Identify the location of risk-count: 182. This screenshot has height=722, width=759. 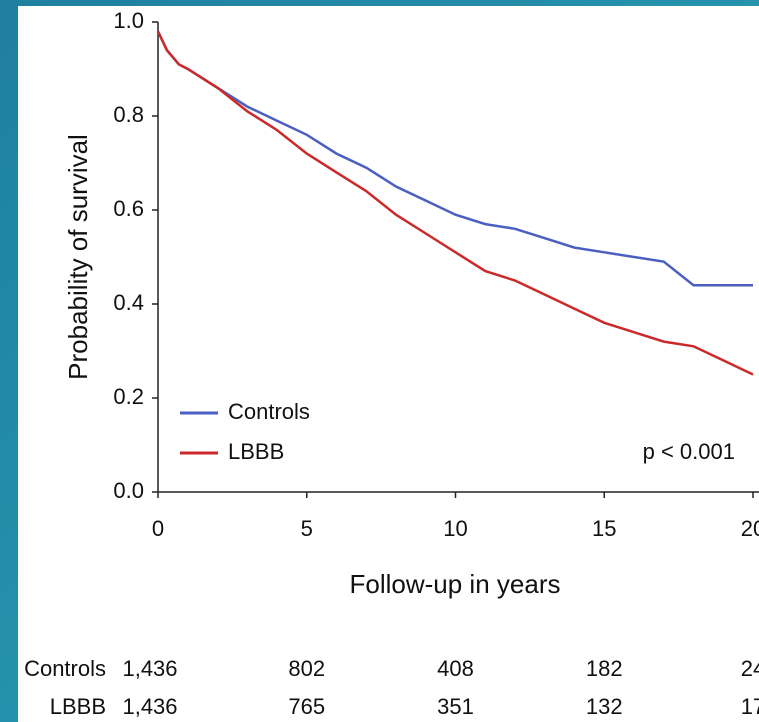
(604, 668).